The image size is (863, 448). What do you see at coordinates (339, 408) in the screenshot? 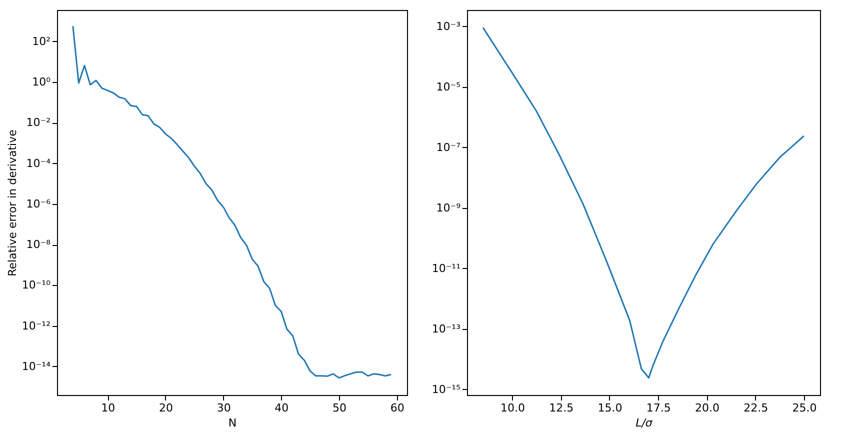
I see `x-tick-label: 50` at bounding box center [339, 408].